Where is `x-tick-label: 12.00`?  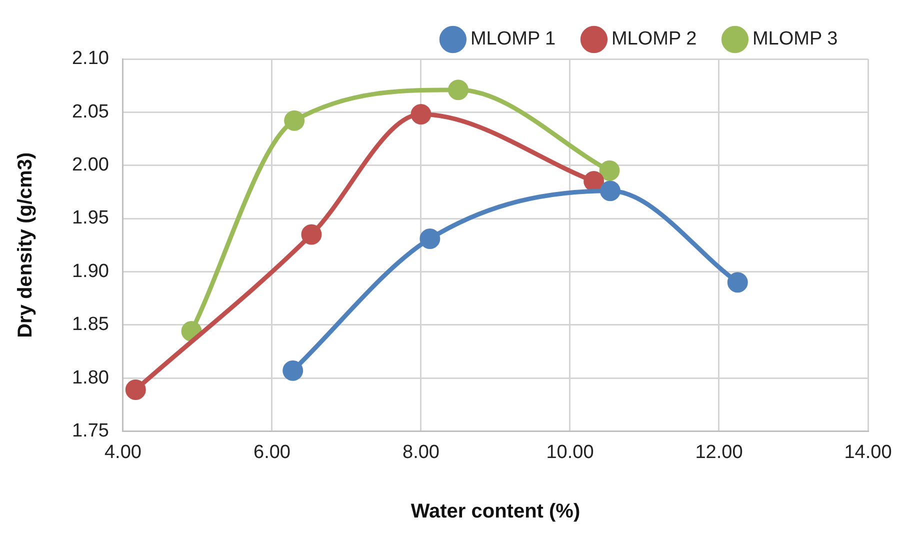 x-tick-label: 12.00 is located at coordinates (719, 452).